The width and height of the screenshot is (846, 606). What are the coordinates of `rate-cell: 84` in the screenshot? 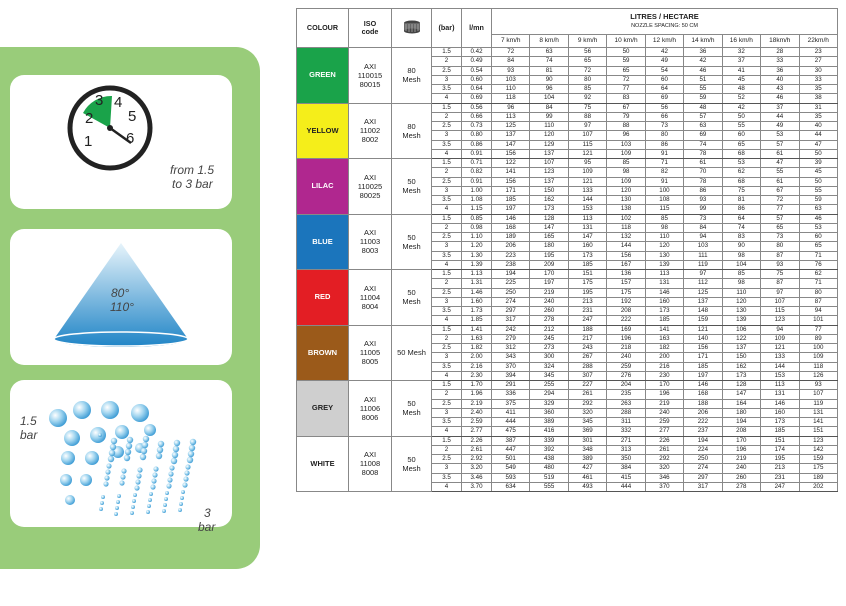 It's located at (549, 107).